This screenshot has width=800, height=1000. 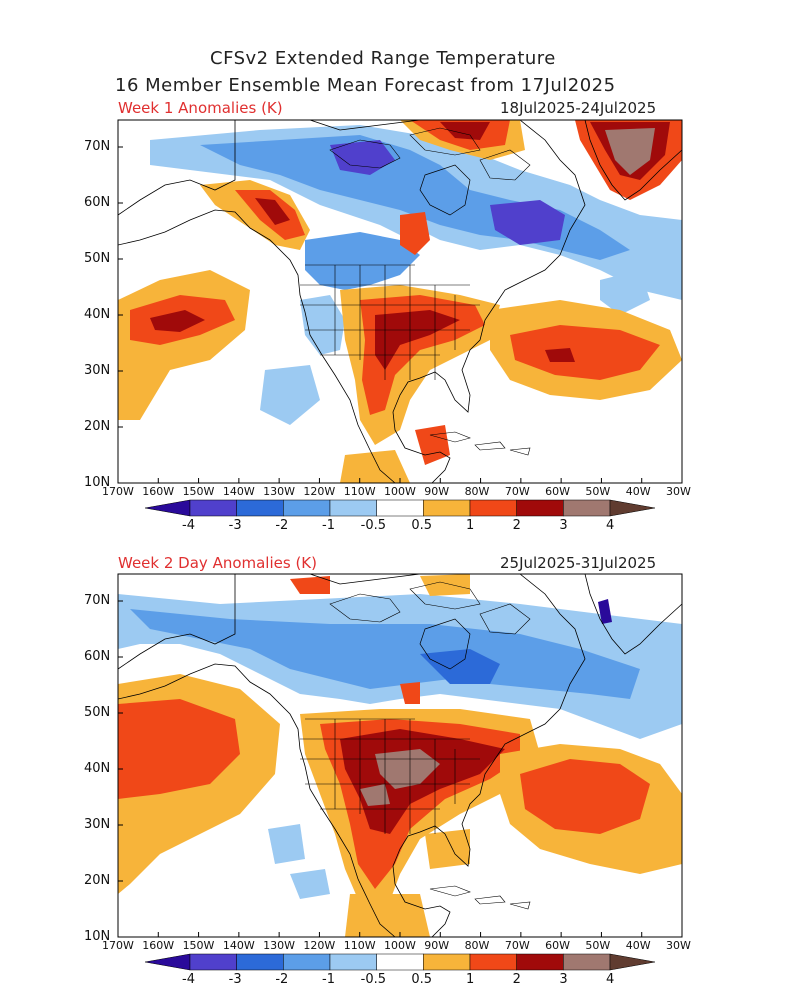 What do you see at coordinates (578, 563) in the screenshot?
I see `panel2-dates: 25Jul2025-31Jul2025` at bounding box center [578, 563].